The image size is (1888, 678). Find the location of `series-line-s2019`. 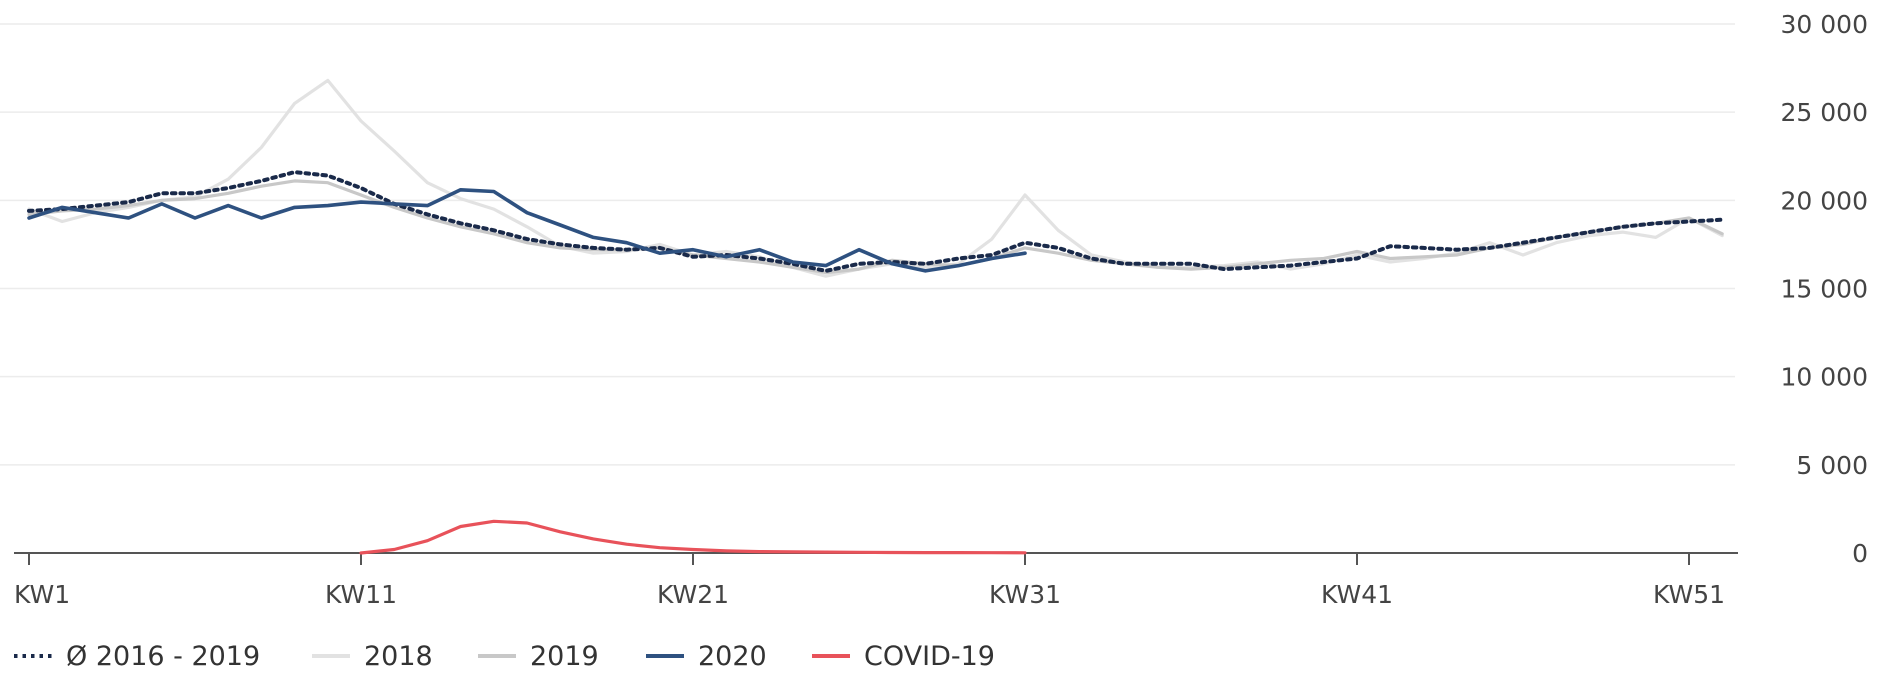

series-line-s2019 is located at coordinates (875, 227).